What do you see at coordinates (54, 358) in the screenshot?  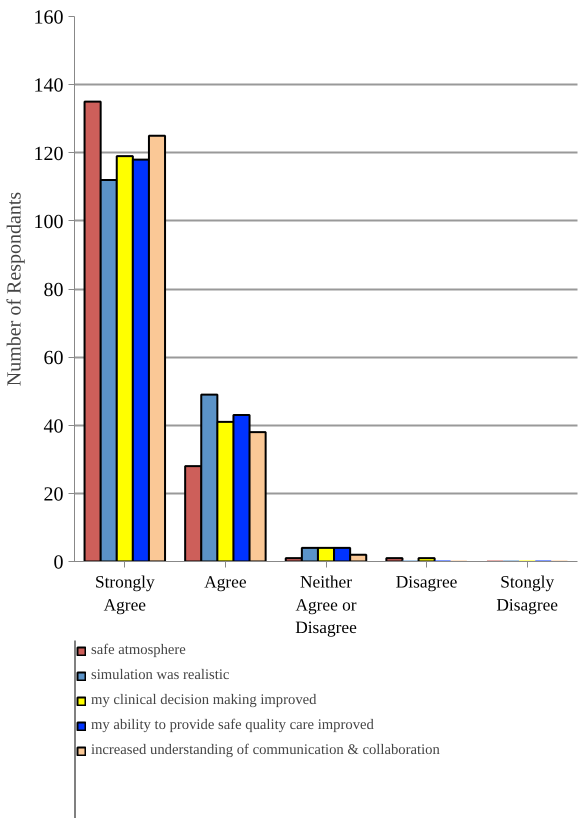 I see `y-tick-label: 60` at bounding box center [54, 358].